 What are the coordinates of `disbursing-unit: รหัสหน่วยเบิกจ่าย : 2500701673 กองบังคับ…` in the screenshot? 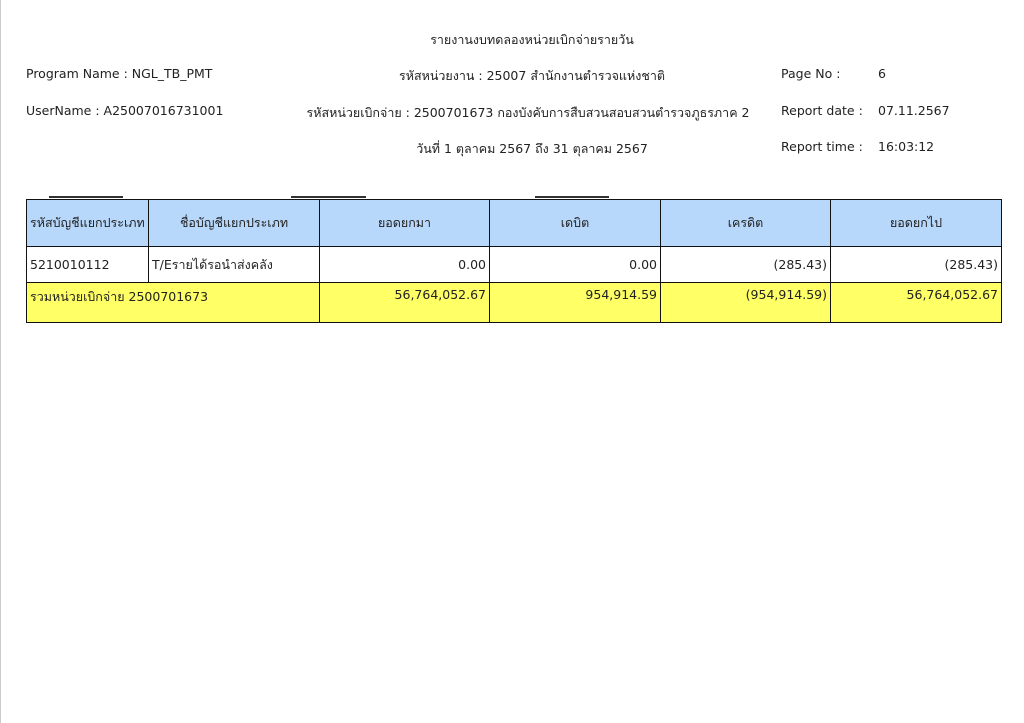 It's located at (528, 112).